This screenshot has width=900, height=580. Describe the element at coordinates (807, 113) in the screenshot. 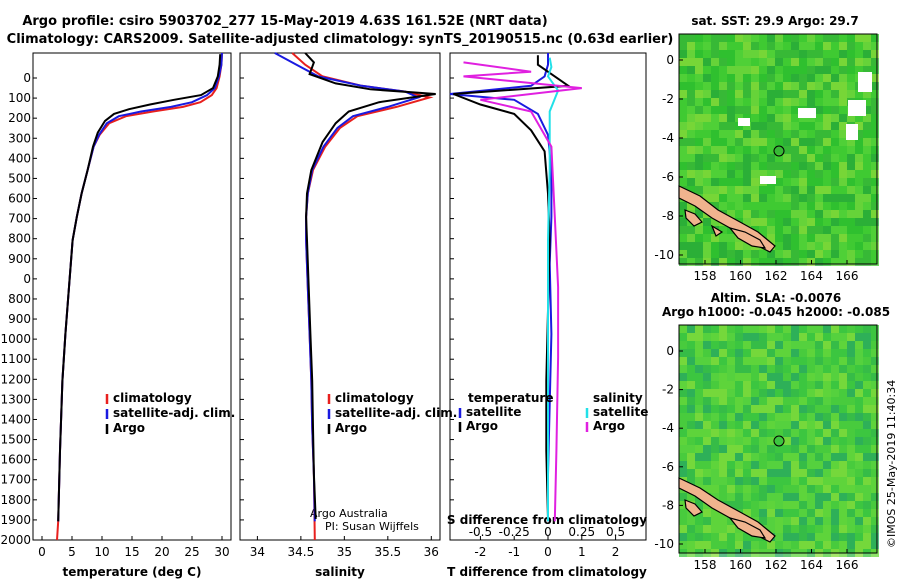

I see `cloud-gap` at that location.